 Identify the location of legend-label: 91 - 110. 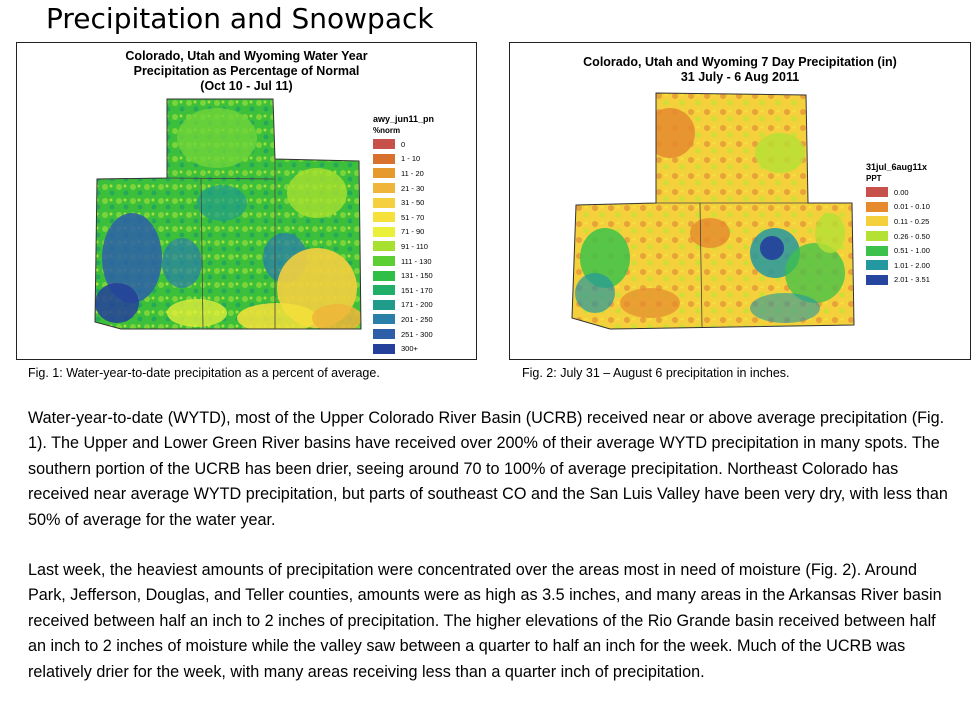
(414, 246).